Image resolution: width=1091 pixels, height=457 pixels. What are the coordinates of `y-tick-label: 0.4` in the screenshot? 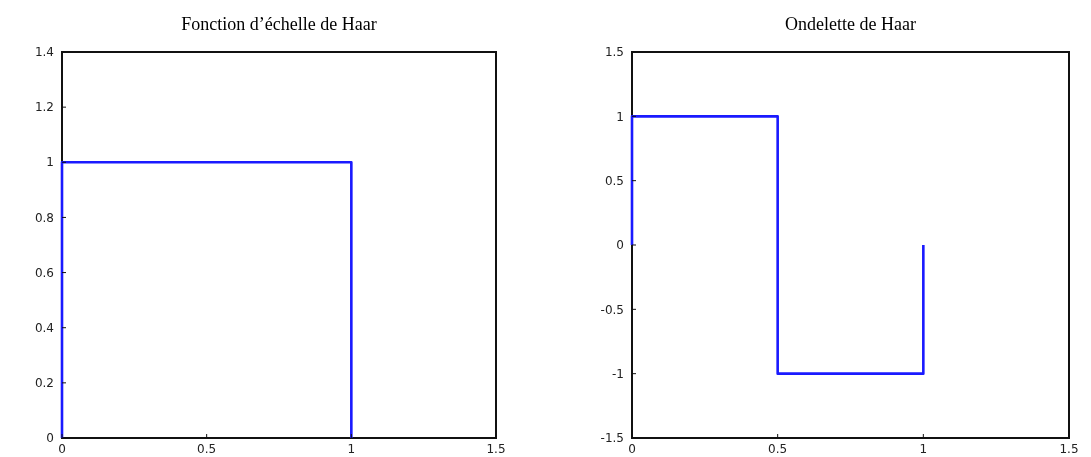 It's located at (44, 327).